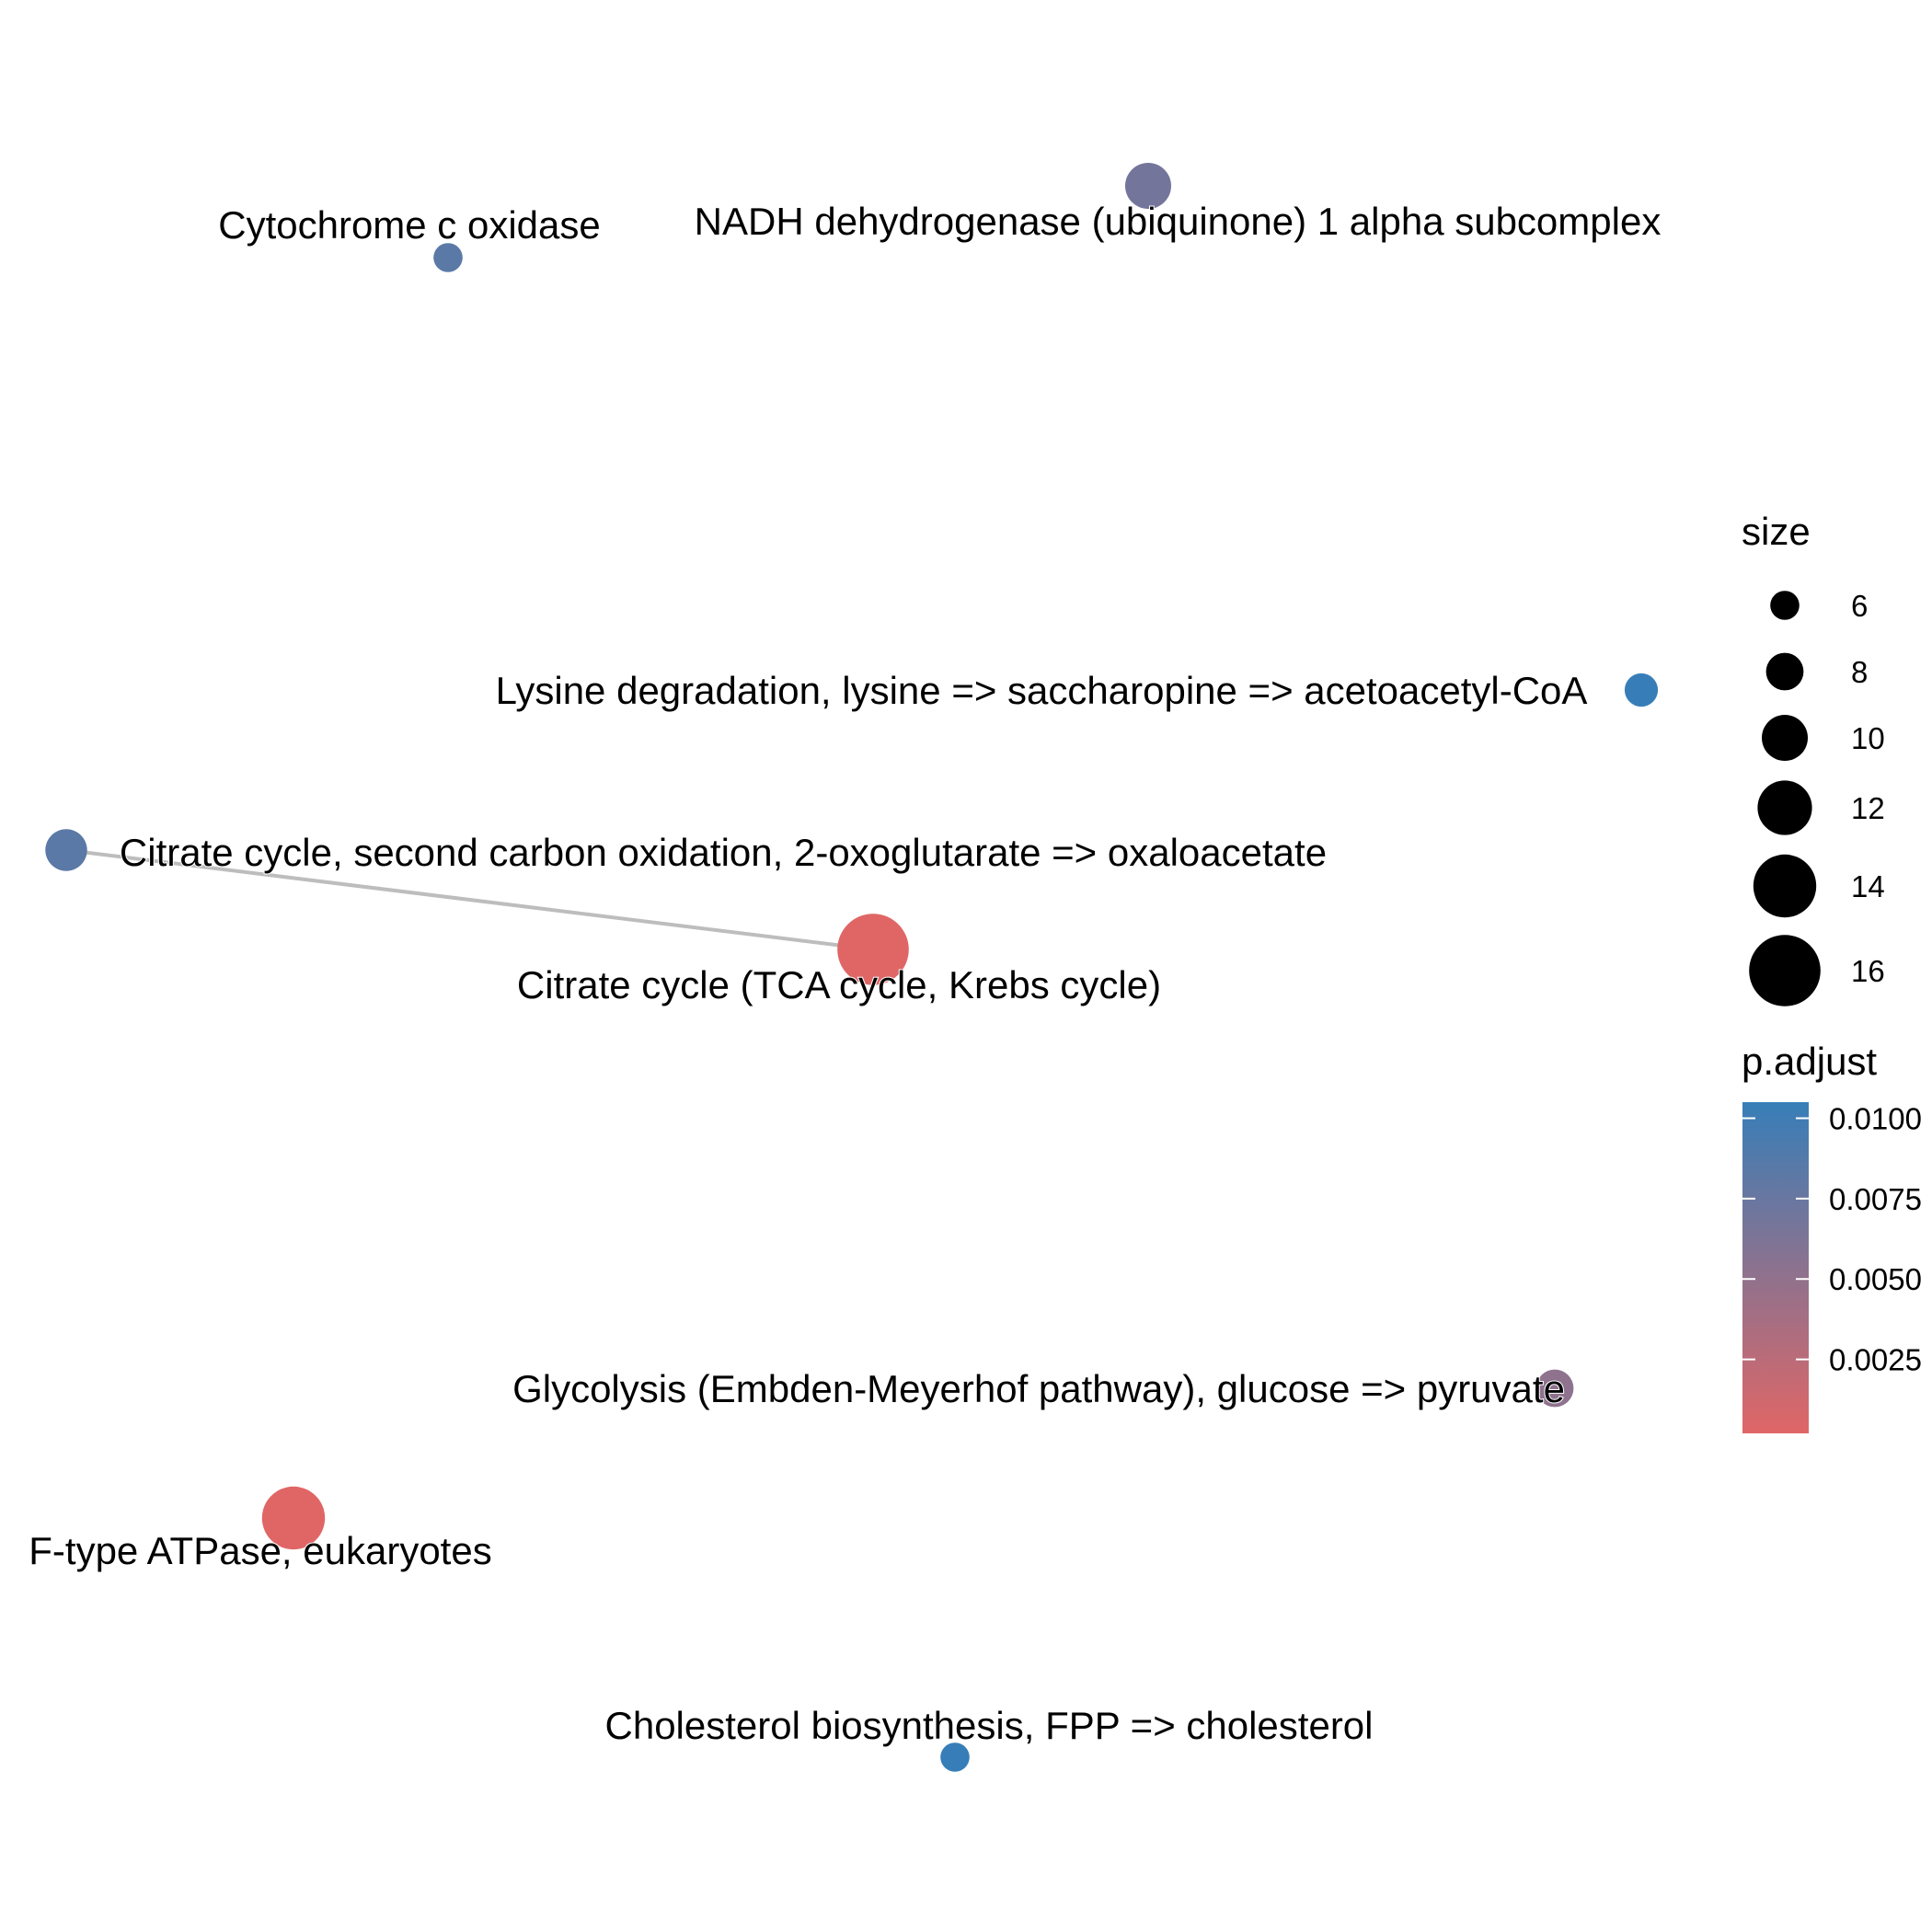 The width and height of the screenshot is (1932, 1932). Describe the element at coordinates (1868, 886) in the screenshot. I see `size-legend-label-14: 14` at that location.